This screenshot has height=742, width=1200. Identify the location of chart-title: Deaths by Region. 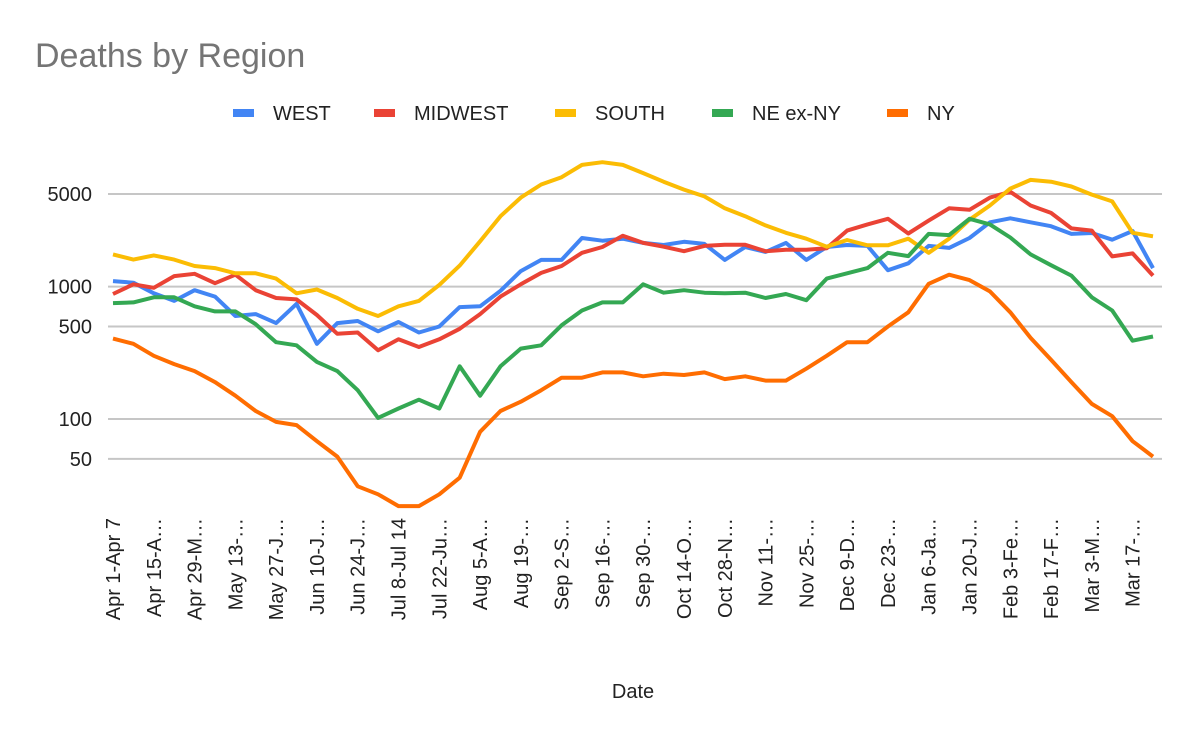
(170, 56).